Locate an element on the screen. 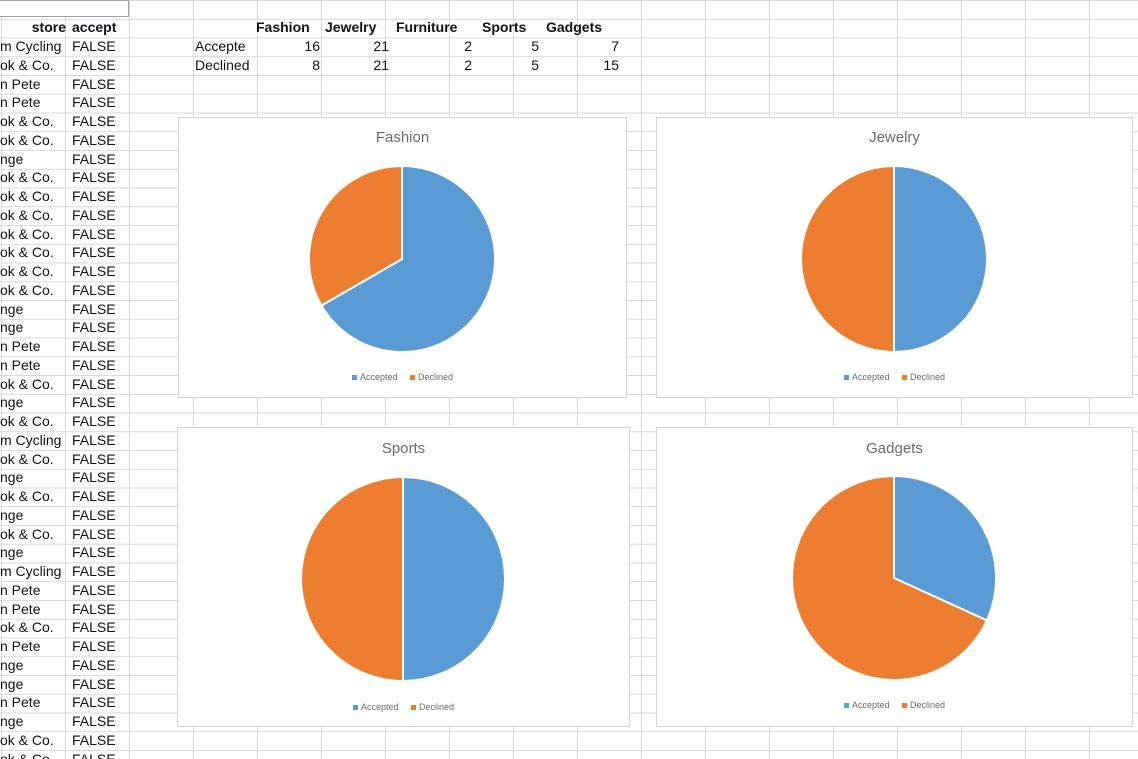 The height and width of the screenshot is (759, 1138). category-header-gadgets: Gadgets is located at coordinates (574, 27).